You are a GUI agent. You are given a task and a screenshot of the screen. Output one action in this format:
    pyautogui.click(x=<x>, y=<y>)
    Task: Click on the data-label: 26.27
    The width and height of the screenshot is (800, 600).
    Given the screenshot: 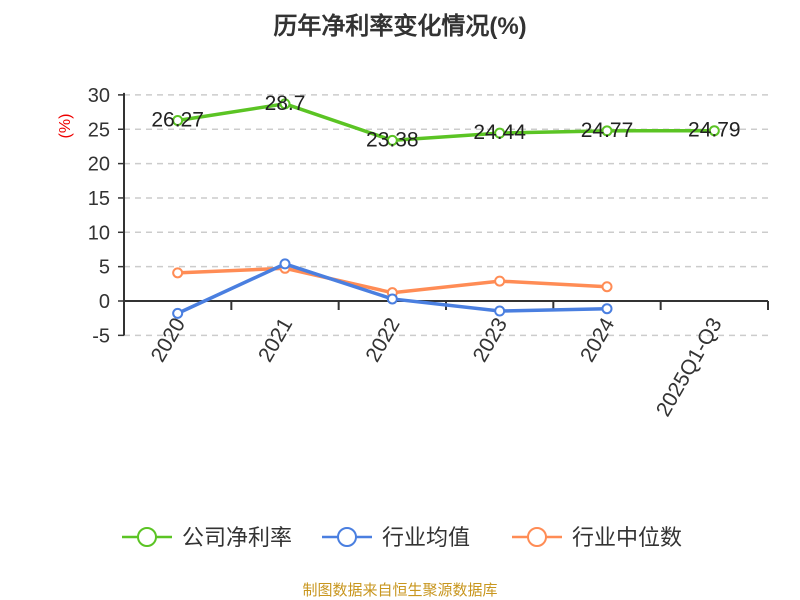 What is the action you would take?
    pyautogui.click(x=177, y=120)
    